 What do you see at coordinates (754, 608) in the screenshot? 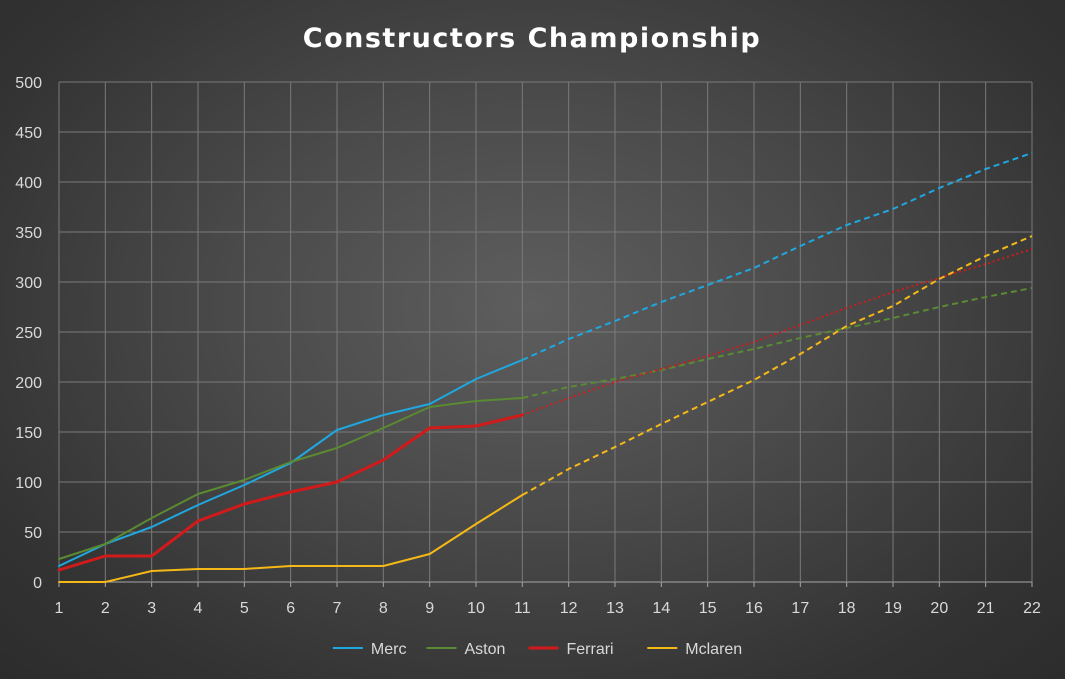
I see `x-tick-label: 16` at bounding box center [754, 608].